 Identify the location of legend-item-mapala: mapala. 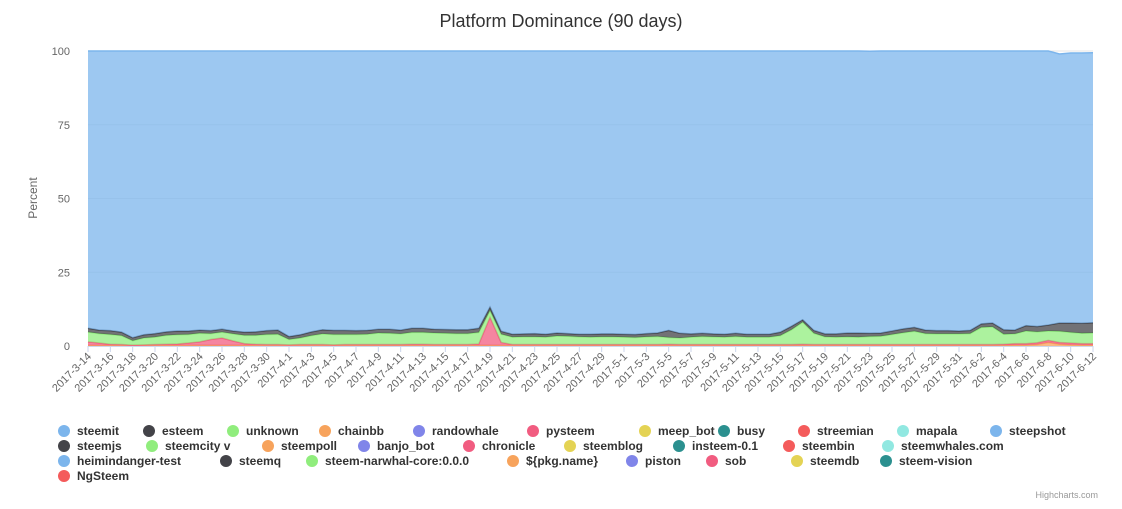
(927, 431).